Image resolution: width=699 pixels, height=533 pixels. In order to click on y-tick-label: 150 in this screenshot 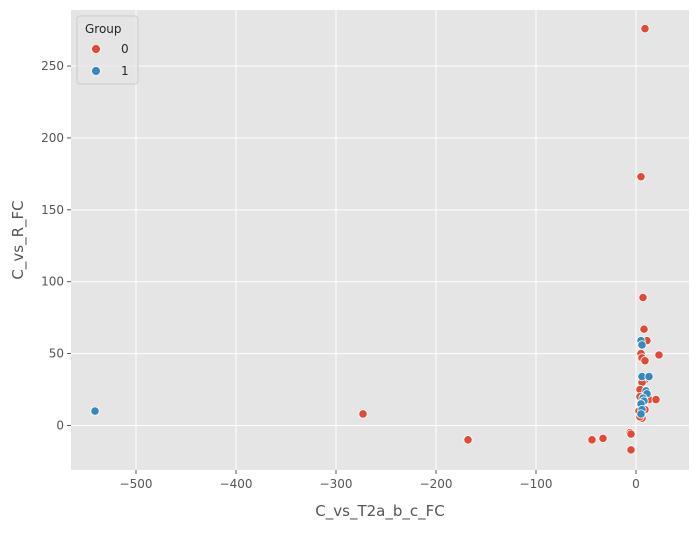, I will do `click(52, 210)`.